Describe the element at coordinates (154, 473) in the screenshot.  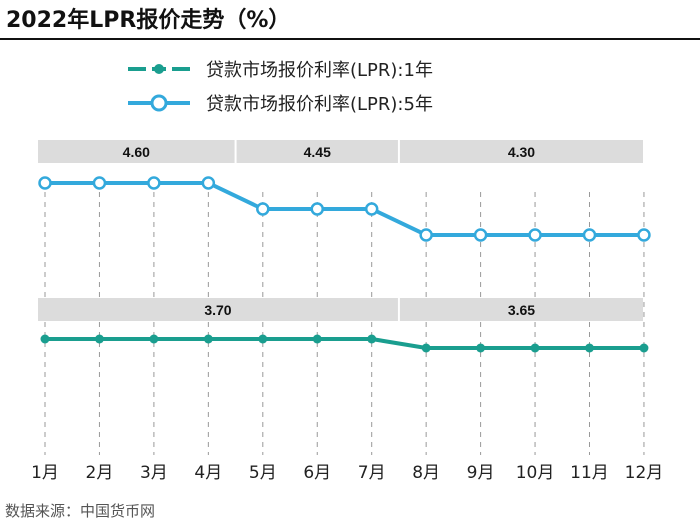
I see `x-tick-label: 3月` at that location.